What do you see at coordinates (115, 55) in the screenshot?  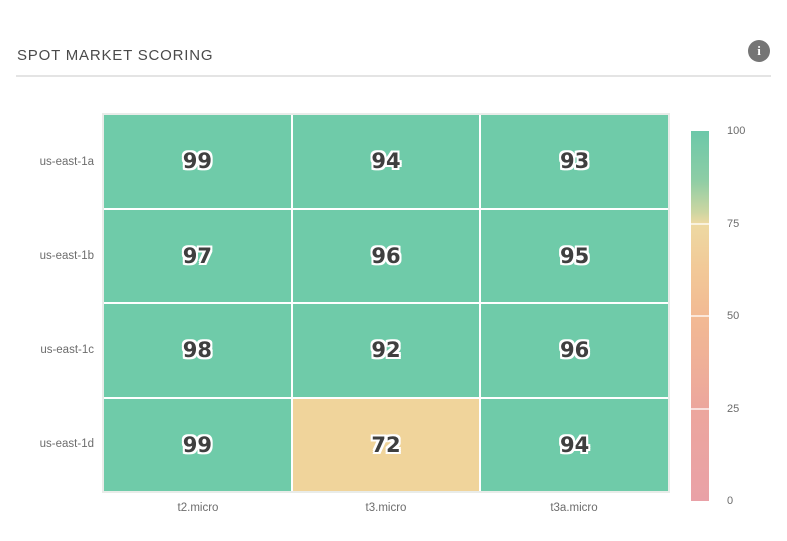 I see `page-title: SPOT MARKET SCORING` at bounding box center [115, 55].